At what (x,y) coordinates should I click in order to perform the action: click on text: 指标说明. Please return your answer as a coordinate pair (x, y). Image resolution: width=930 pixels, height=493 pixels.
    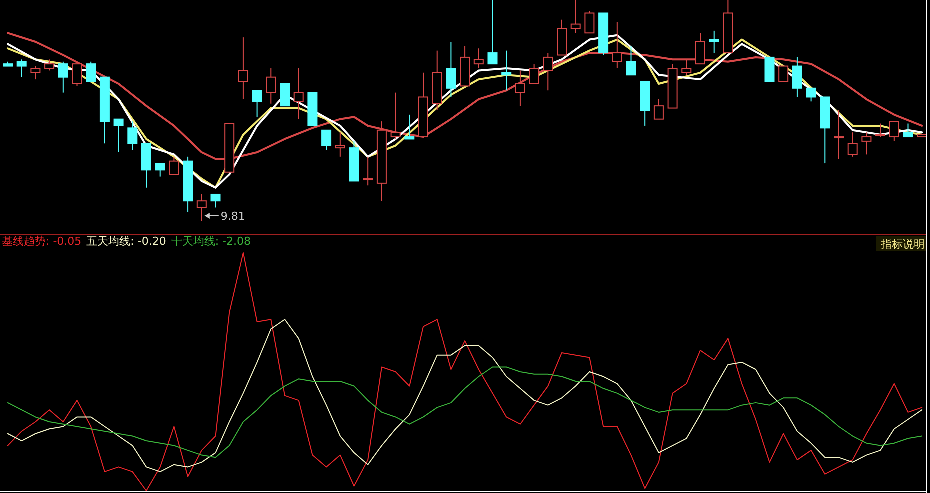
    Looking at the image, I should click on (902, 244).